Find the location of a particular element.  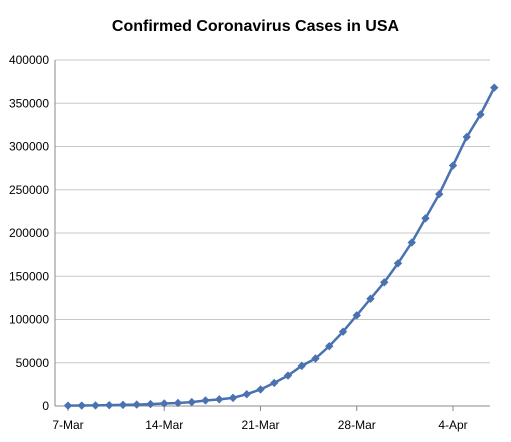

x-tick-label: 28-Mar is located at coordinates (357, 425).